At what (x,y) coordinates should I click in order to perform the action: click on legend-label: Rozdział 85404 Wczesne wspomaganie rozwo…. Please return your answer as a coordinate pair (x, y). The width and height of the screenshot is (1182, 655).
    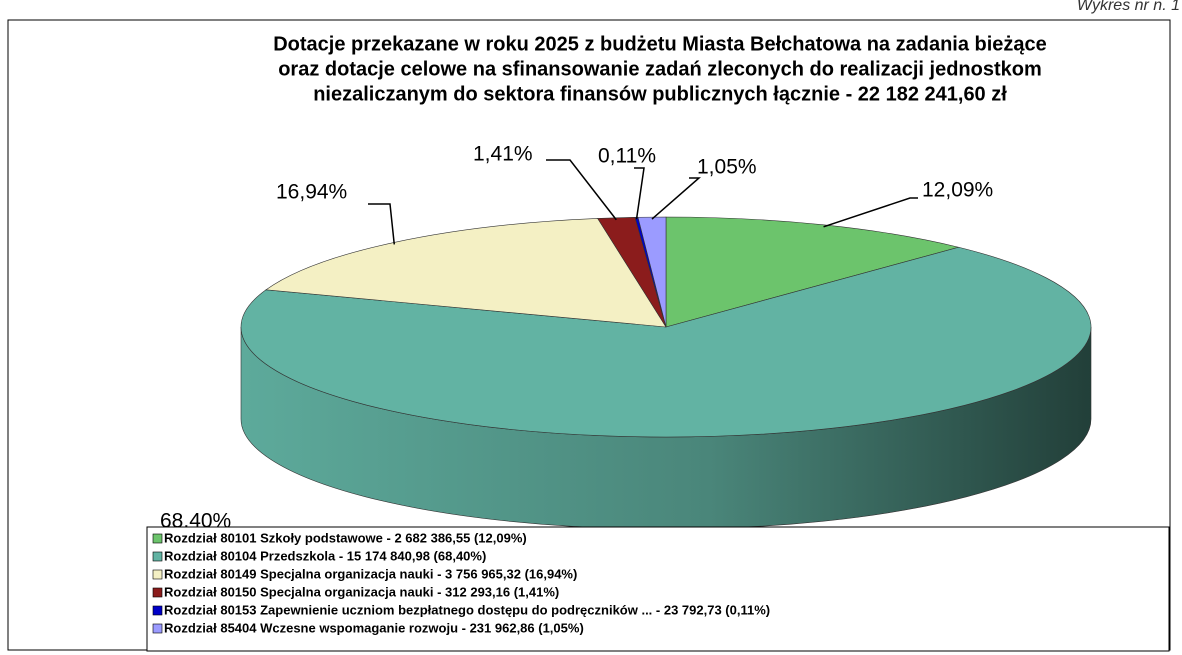
    Looking at the image, I should click on (374, 627).